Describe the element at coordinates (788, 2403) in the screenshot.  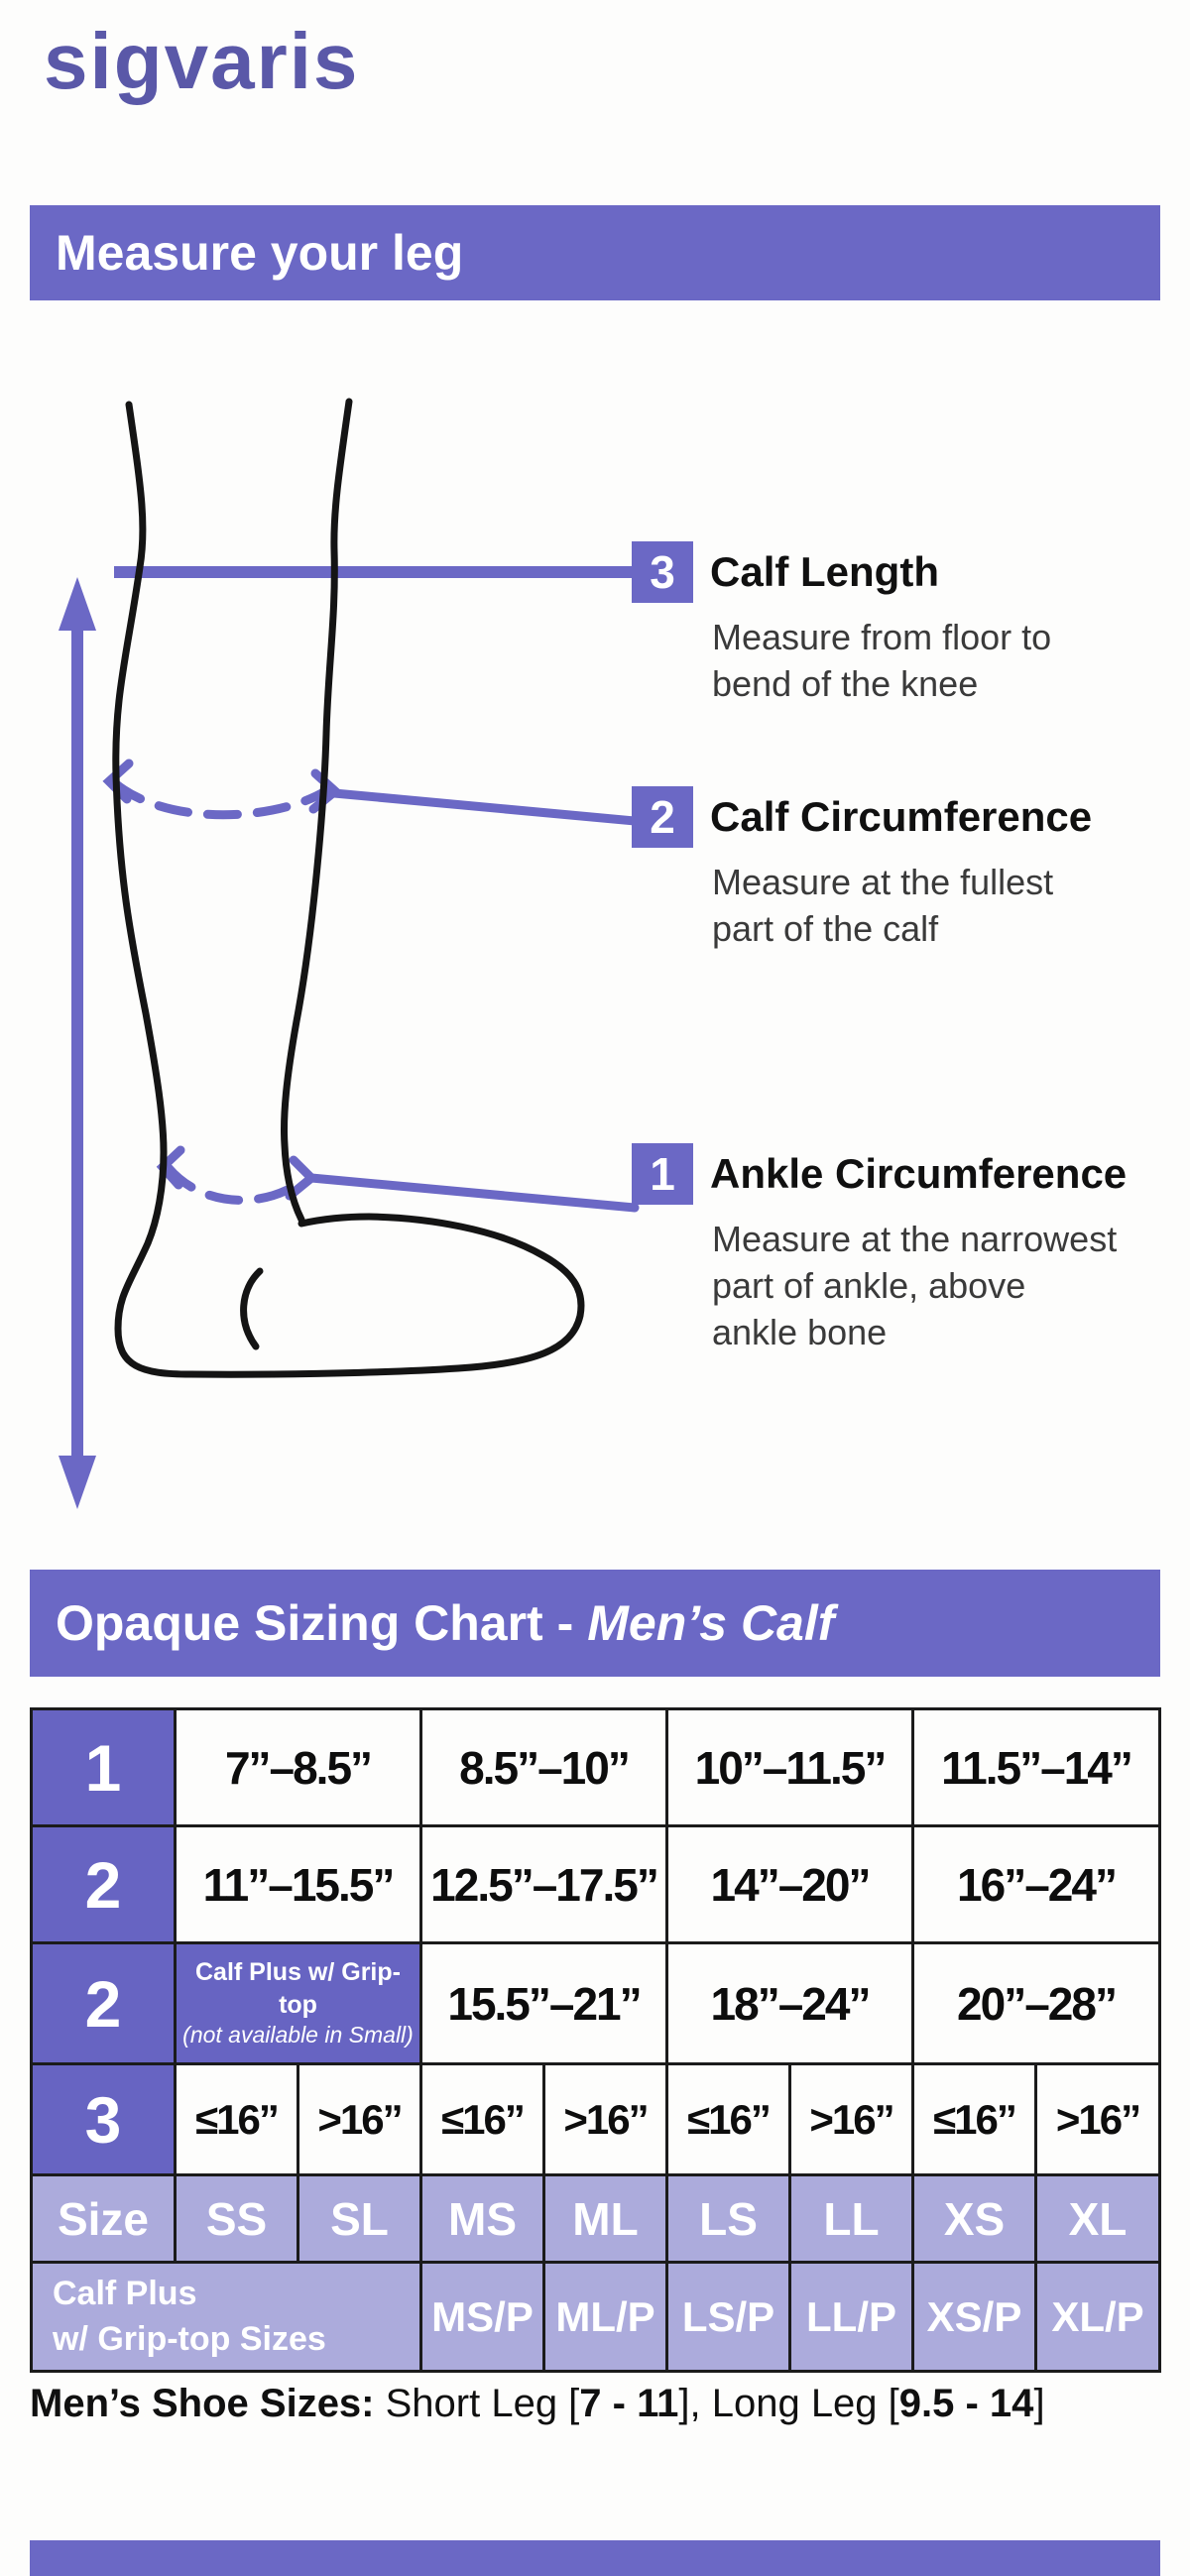
I see `shoe-sizes-seg2: ], Long Leg [` at that location.